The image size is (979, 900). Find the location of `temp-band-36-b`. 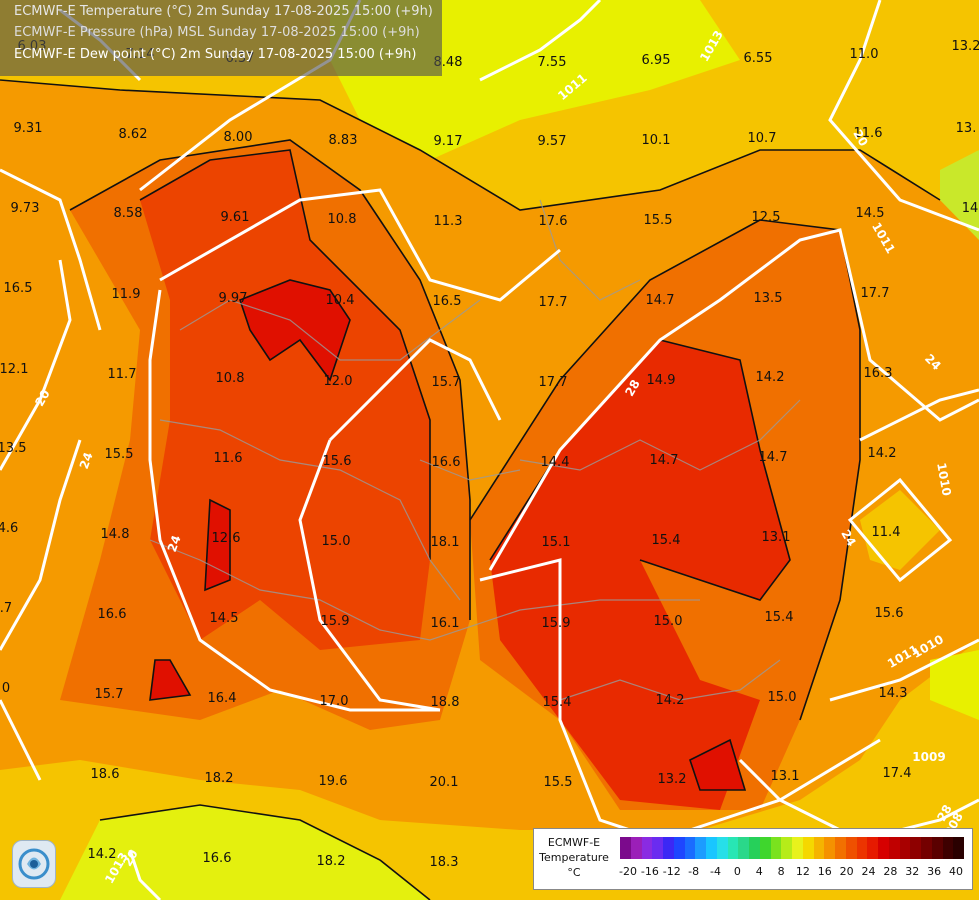

temp-band-36-b is located at coordinates (217, 545).